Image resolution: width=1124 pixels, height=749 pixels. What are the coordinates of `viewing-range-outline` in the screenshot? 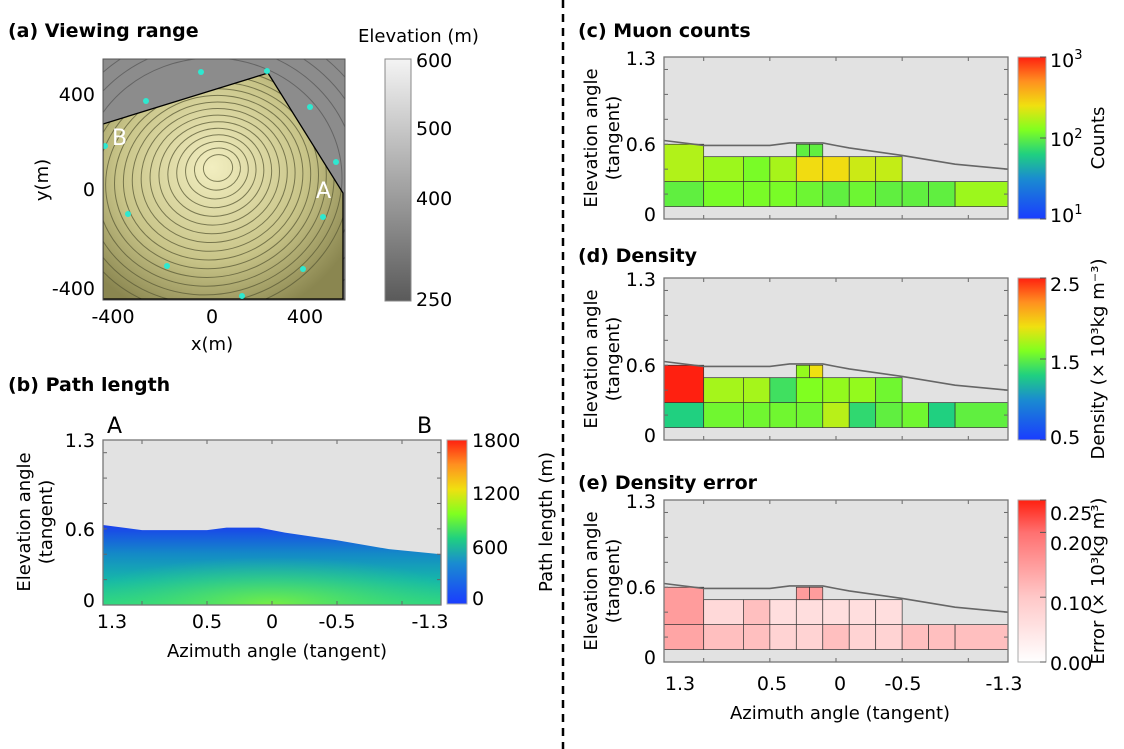 It's located at (223, 186).